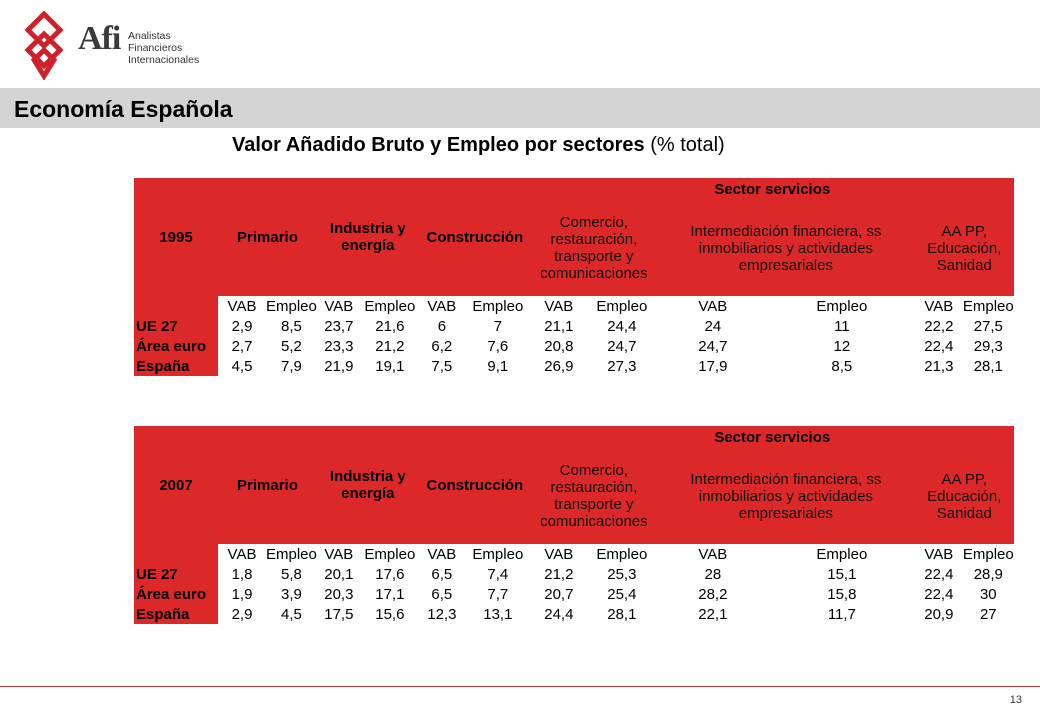 The width and height of the screenshot is (1040, 720). I want to click on value-cell: 27,3, so click(622, 366).